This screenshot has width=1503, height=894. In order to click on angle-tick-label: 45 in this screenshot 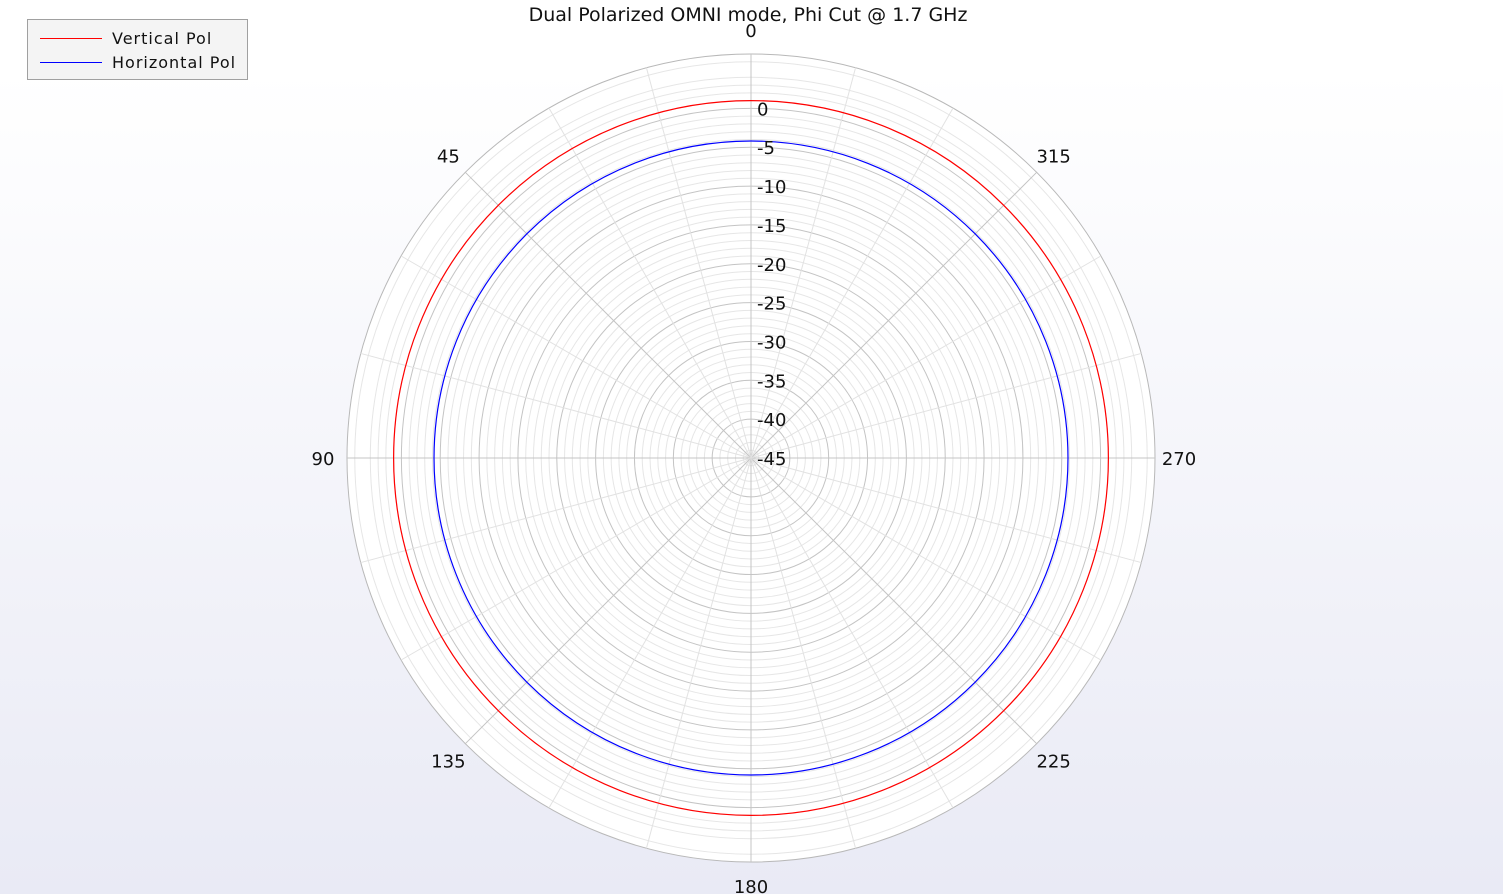, I will do `click(448, 156)`.